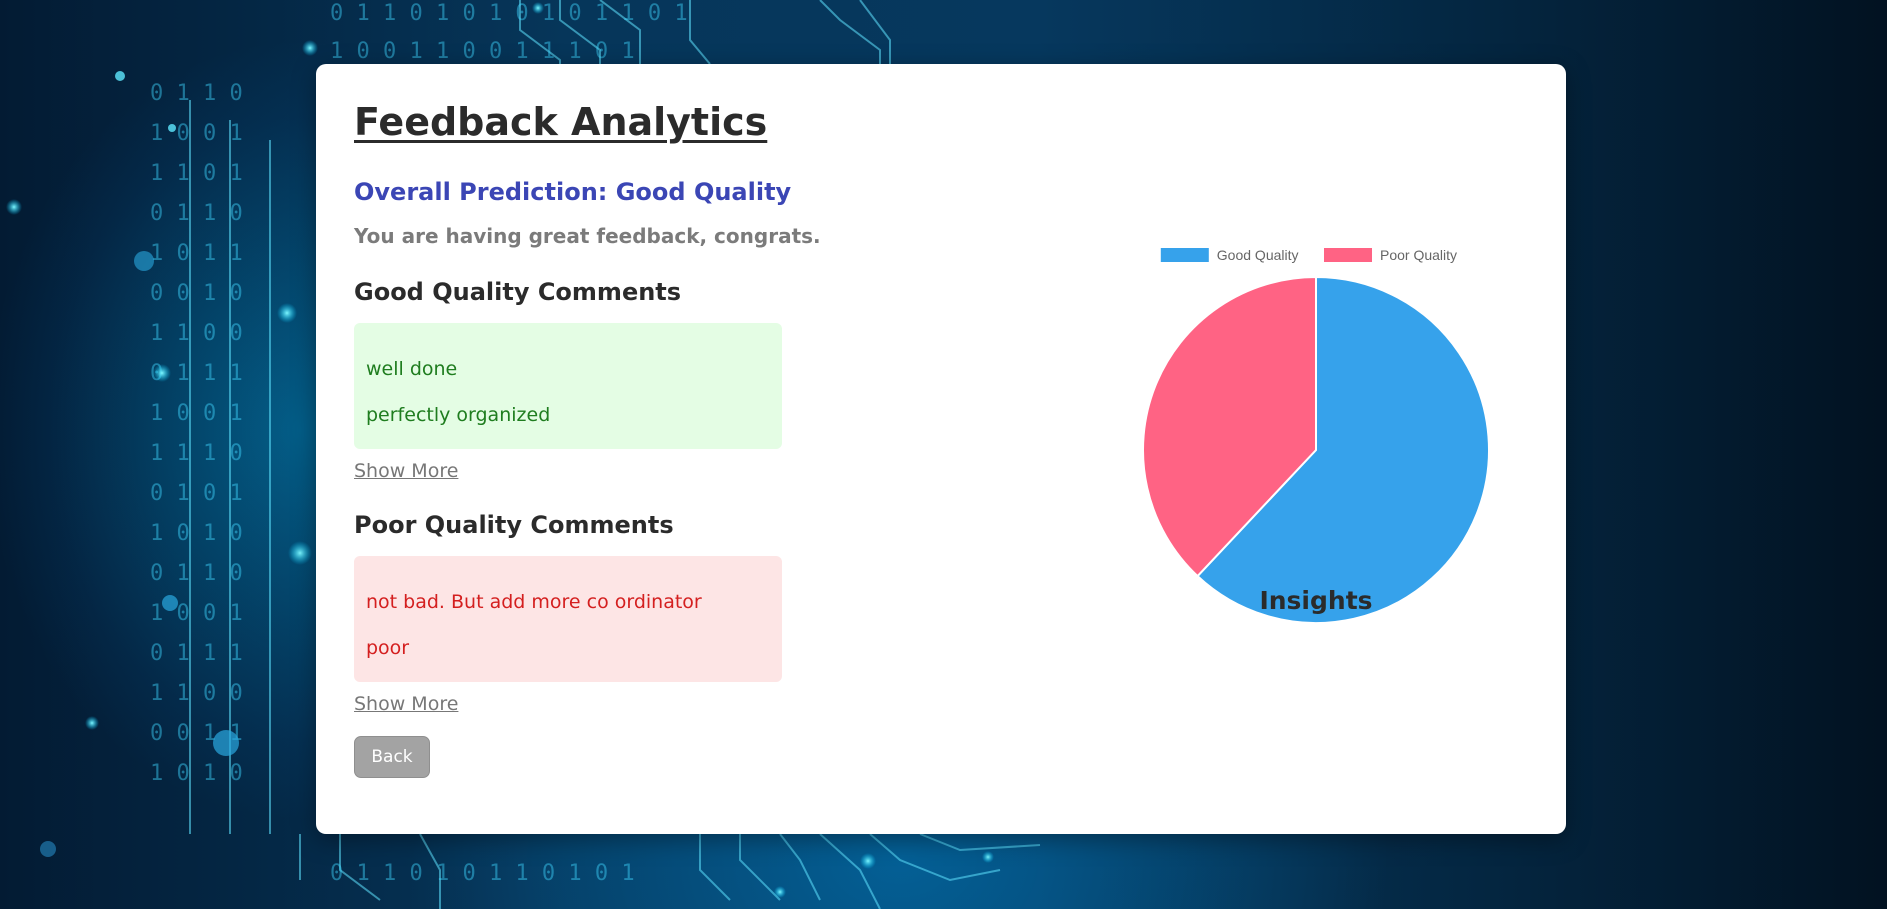 The image size is (1887, 909). I want to click on legend-swatch-good-quality, so click(1184, 255).